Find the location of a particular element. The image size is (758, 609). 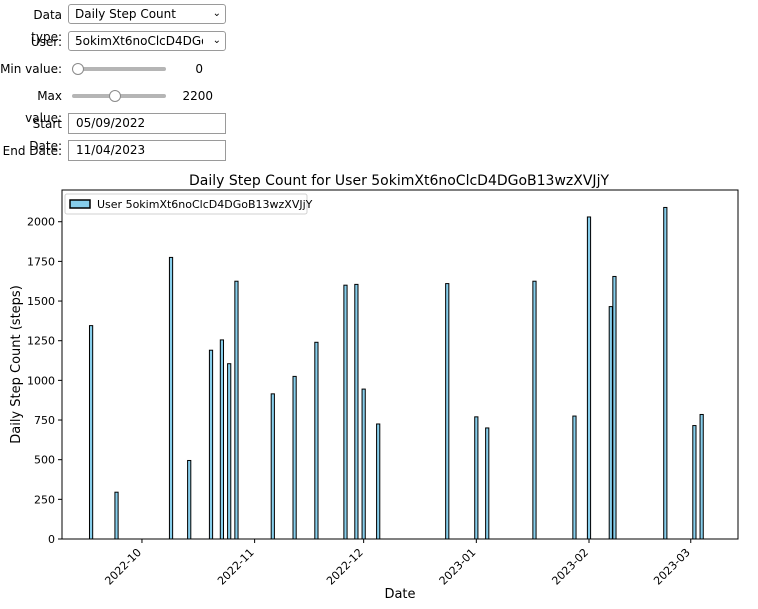

y-tick-label: 1250 is located at coordinates (41, 341).